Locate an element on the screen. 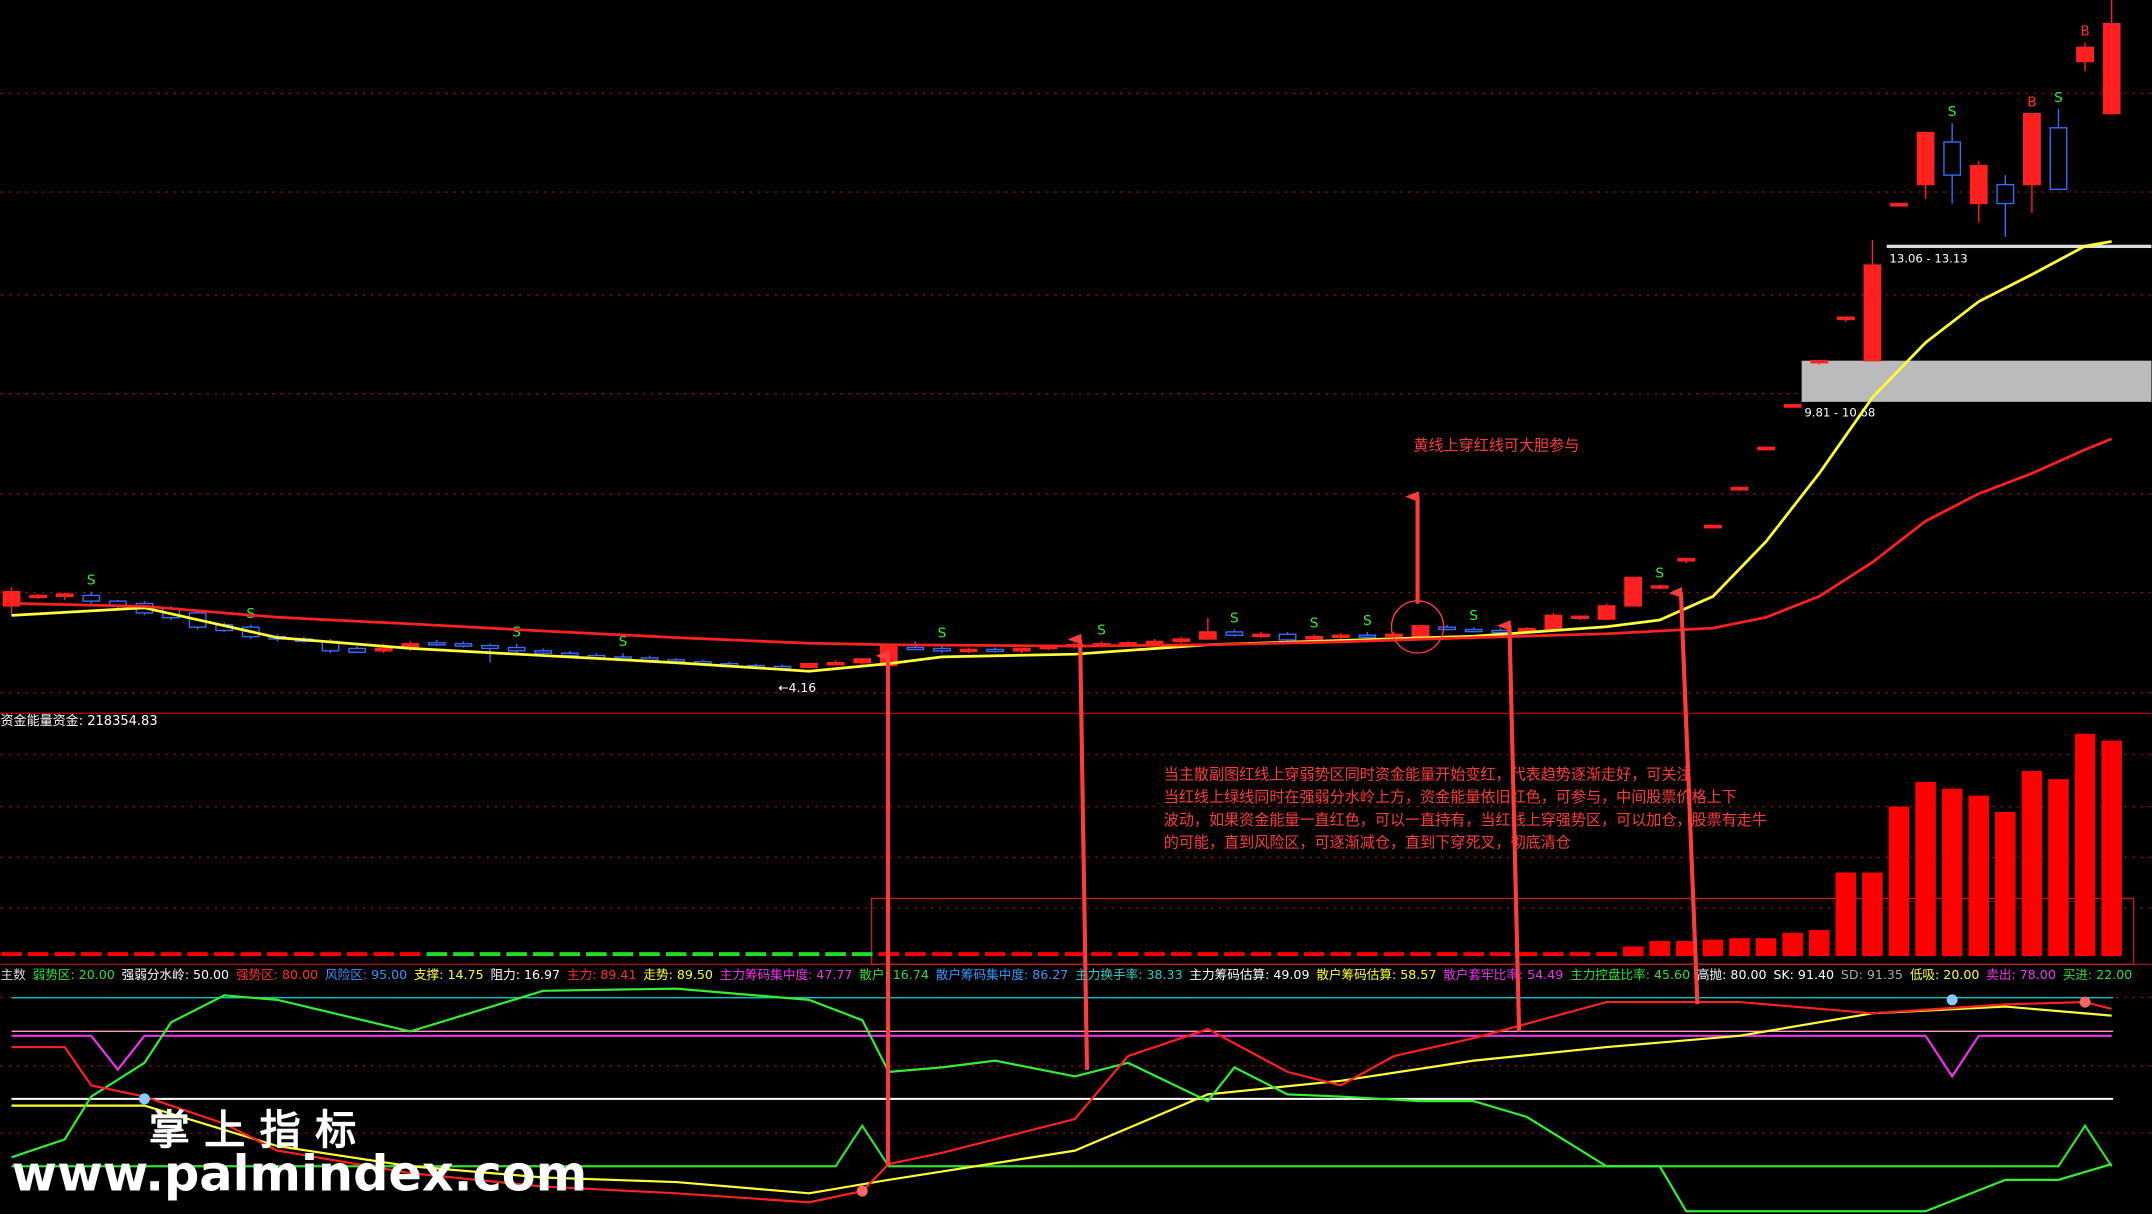 Image resolution: width=2152 pixels, height=1214 pixels. panel-title: 资金能量 is located at coordinates (27, 721).